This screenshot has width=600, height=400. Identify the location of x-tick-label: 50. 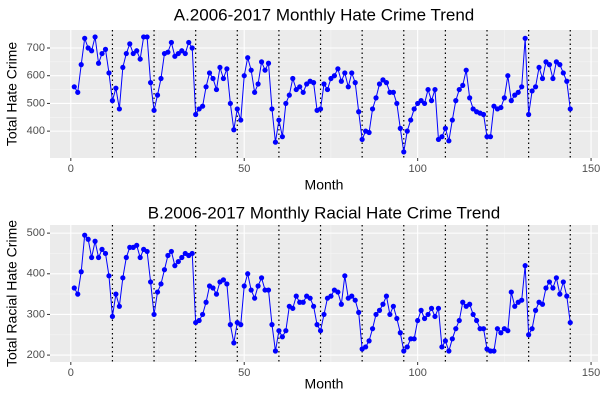
(244, 373).